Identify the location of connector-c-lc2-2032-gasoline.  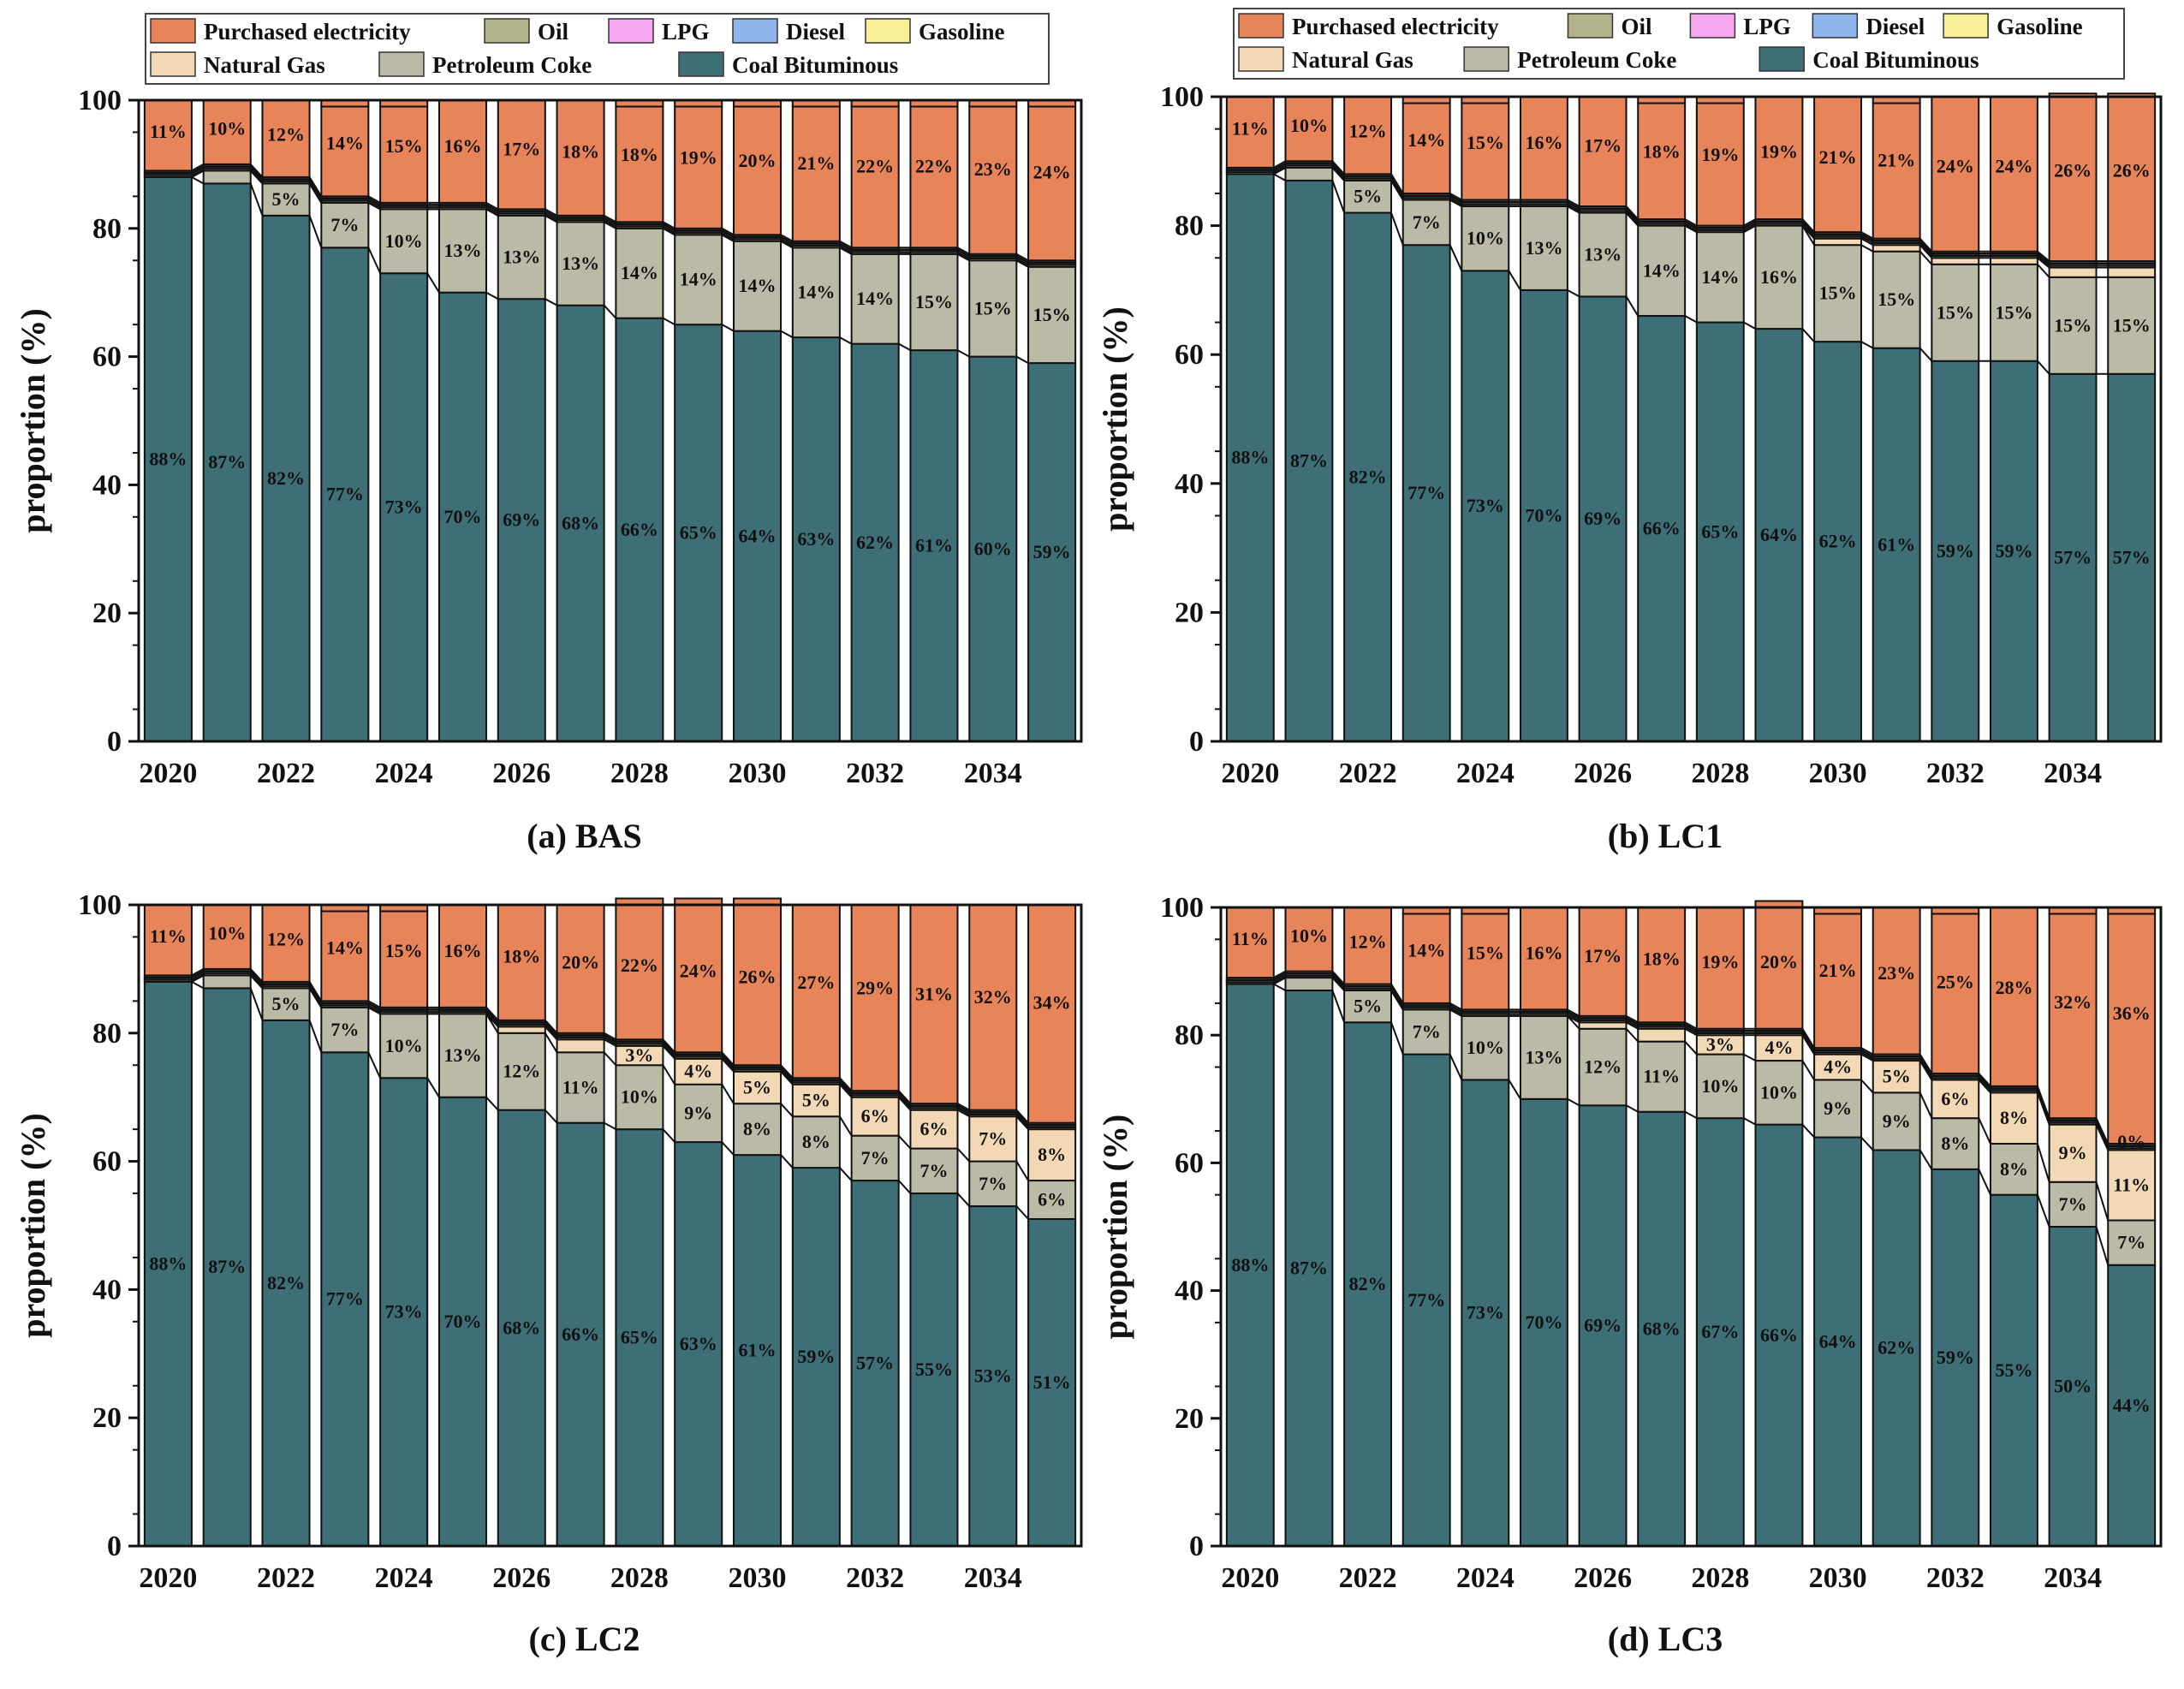
(905, 1101).